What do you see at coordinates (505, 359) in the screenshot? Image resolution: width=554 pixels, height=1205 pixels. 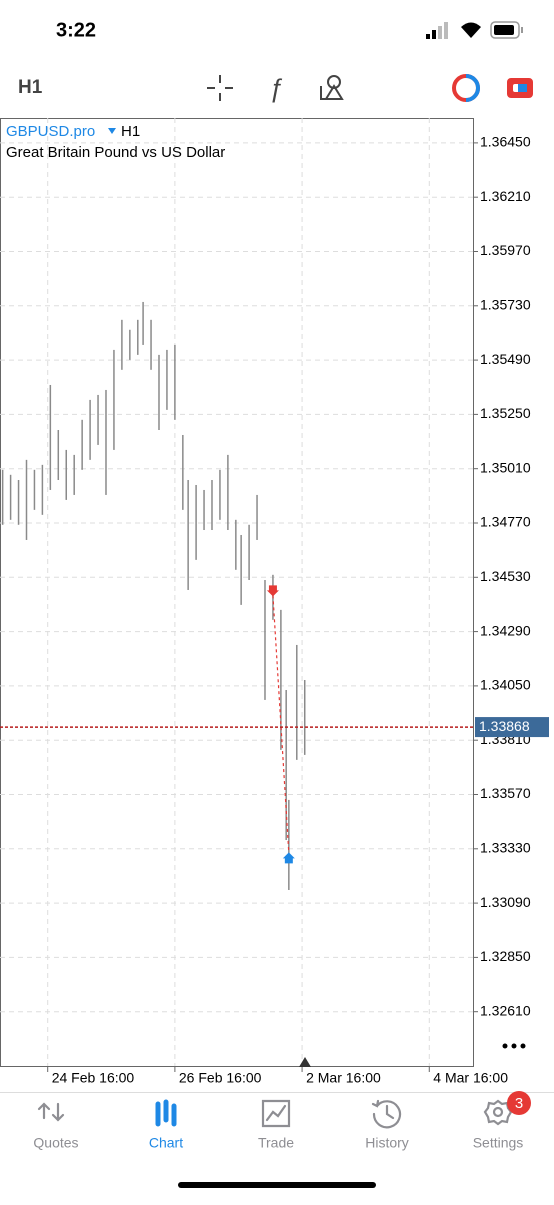 I see `y-tick-label: 1.35490` at bounding box center [505, 359].